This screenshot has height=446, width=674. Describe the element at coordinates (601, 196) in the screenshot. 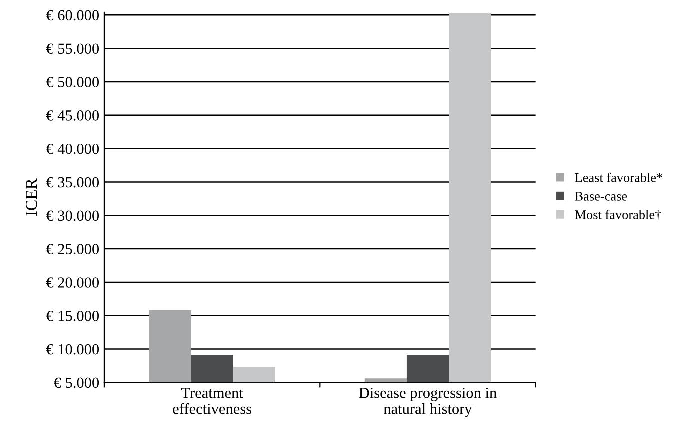

I see `legend-label: Base-case` at that location.